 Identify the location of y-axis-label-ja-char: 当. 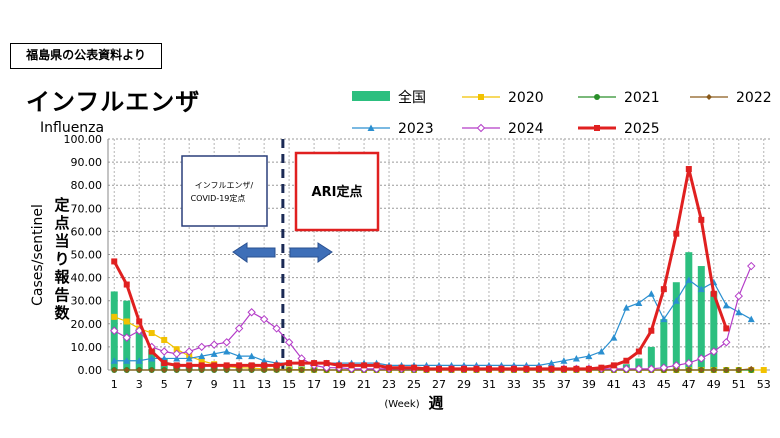
(61, 241).